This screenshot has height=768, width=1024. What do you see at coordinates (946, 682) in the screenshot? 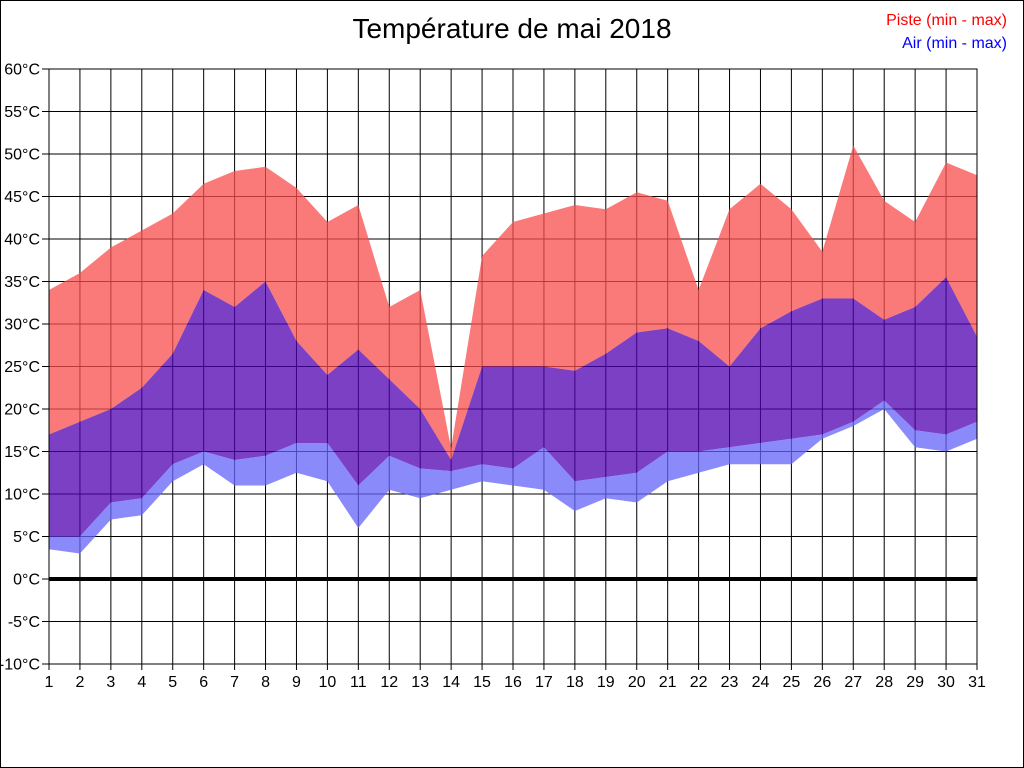
I see `x-tick-label: 30` at bounding box center [946, 682].